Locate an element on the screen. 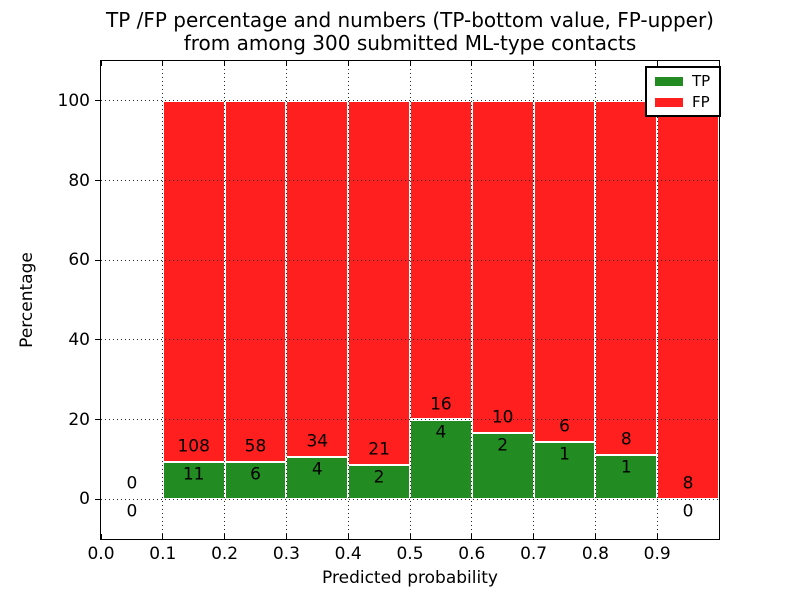 The width and height of the screenshot is (800, 600). fp-count-label: 21 is located at coordinates (379, 449).